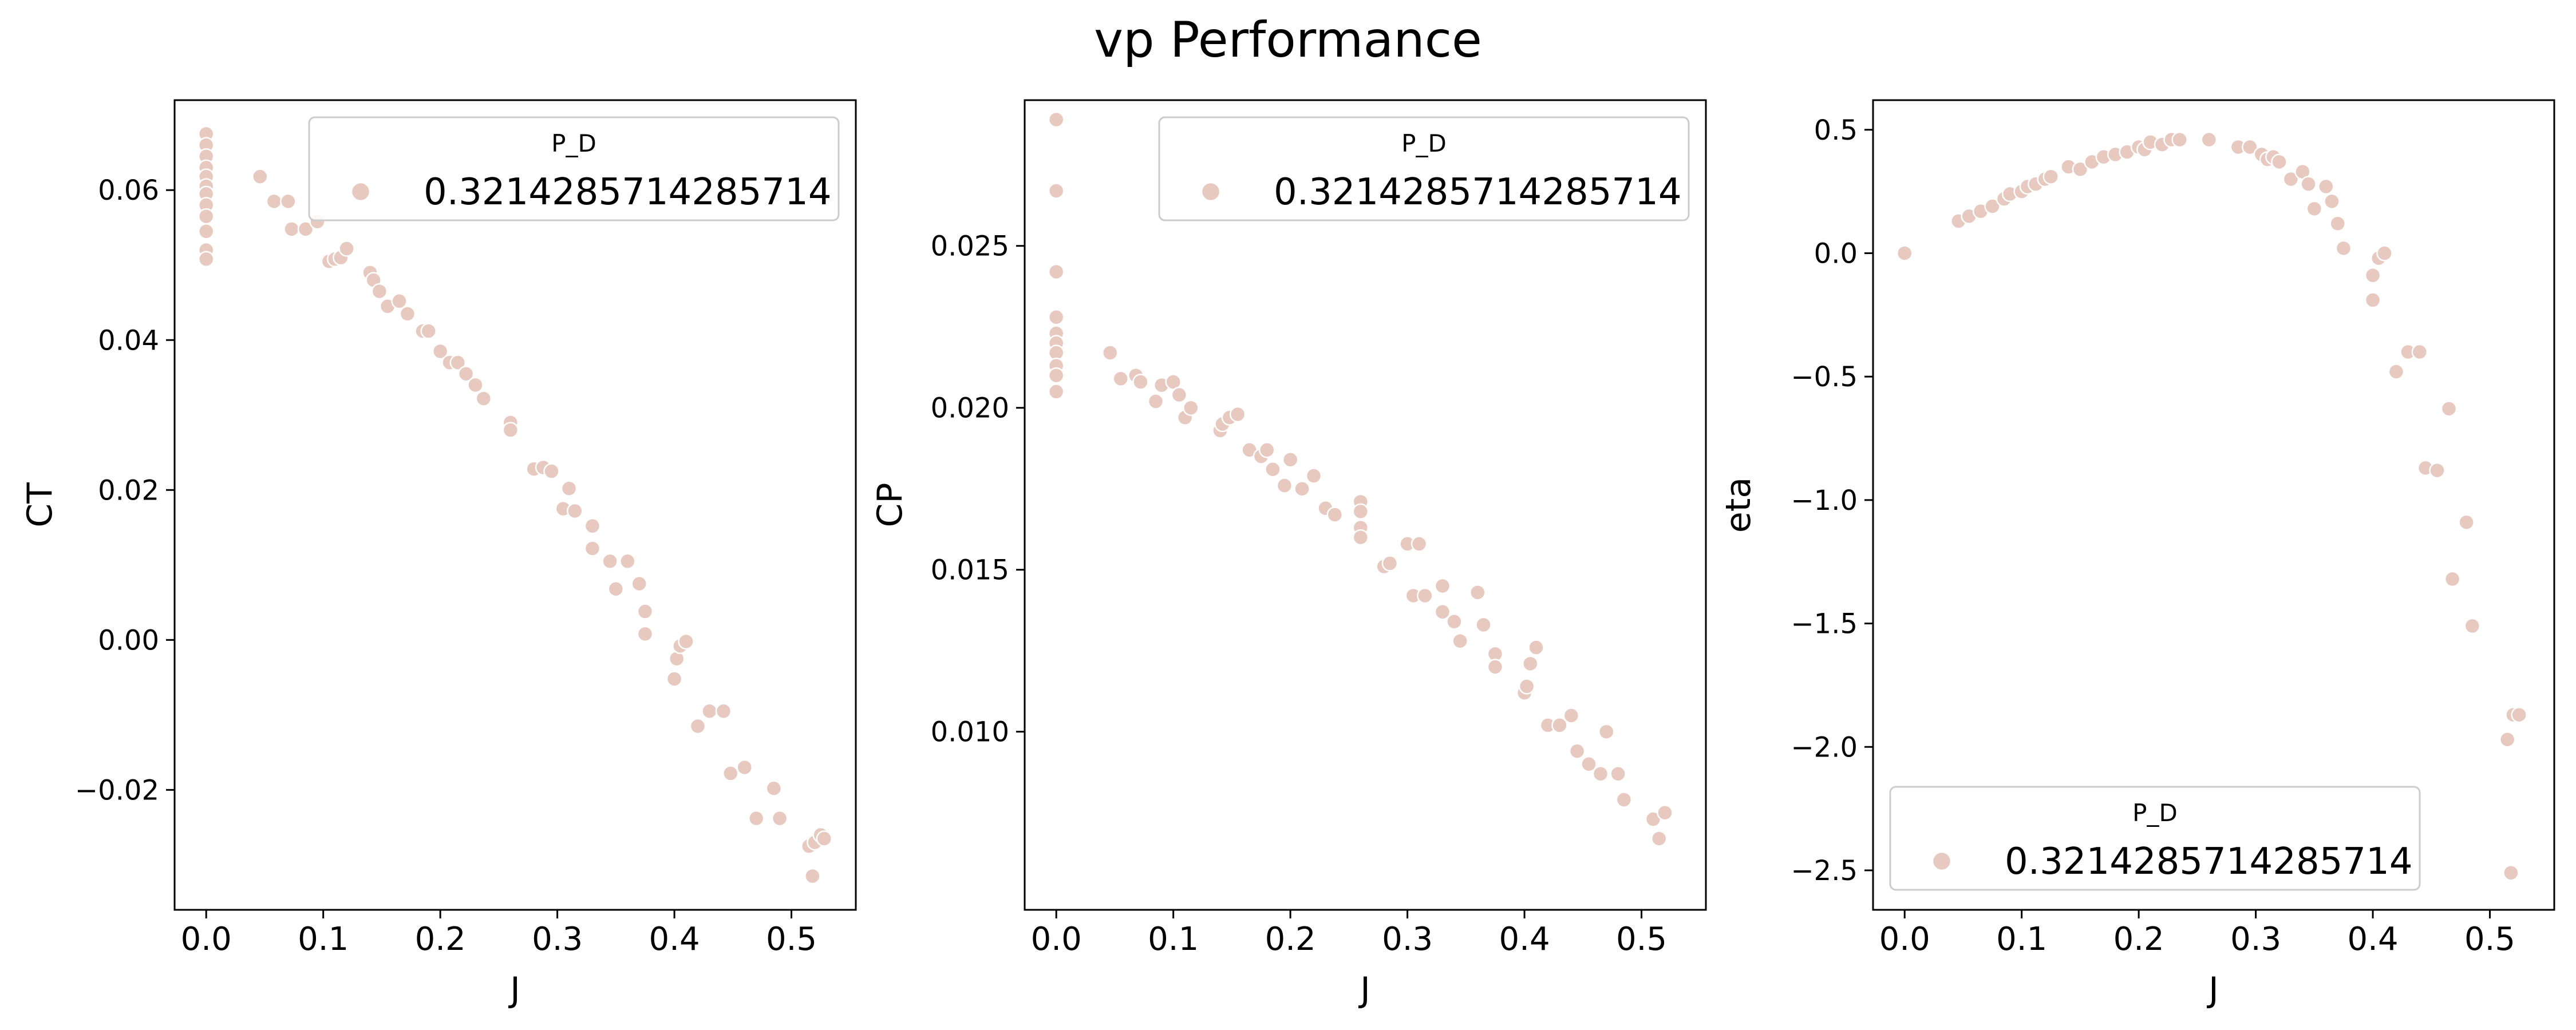  Describe the element at coordinates (128, 191) in the screenshot. I see `y-tick-label: 0.06` at that location.